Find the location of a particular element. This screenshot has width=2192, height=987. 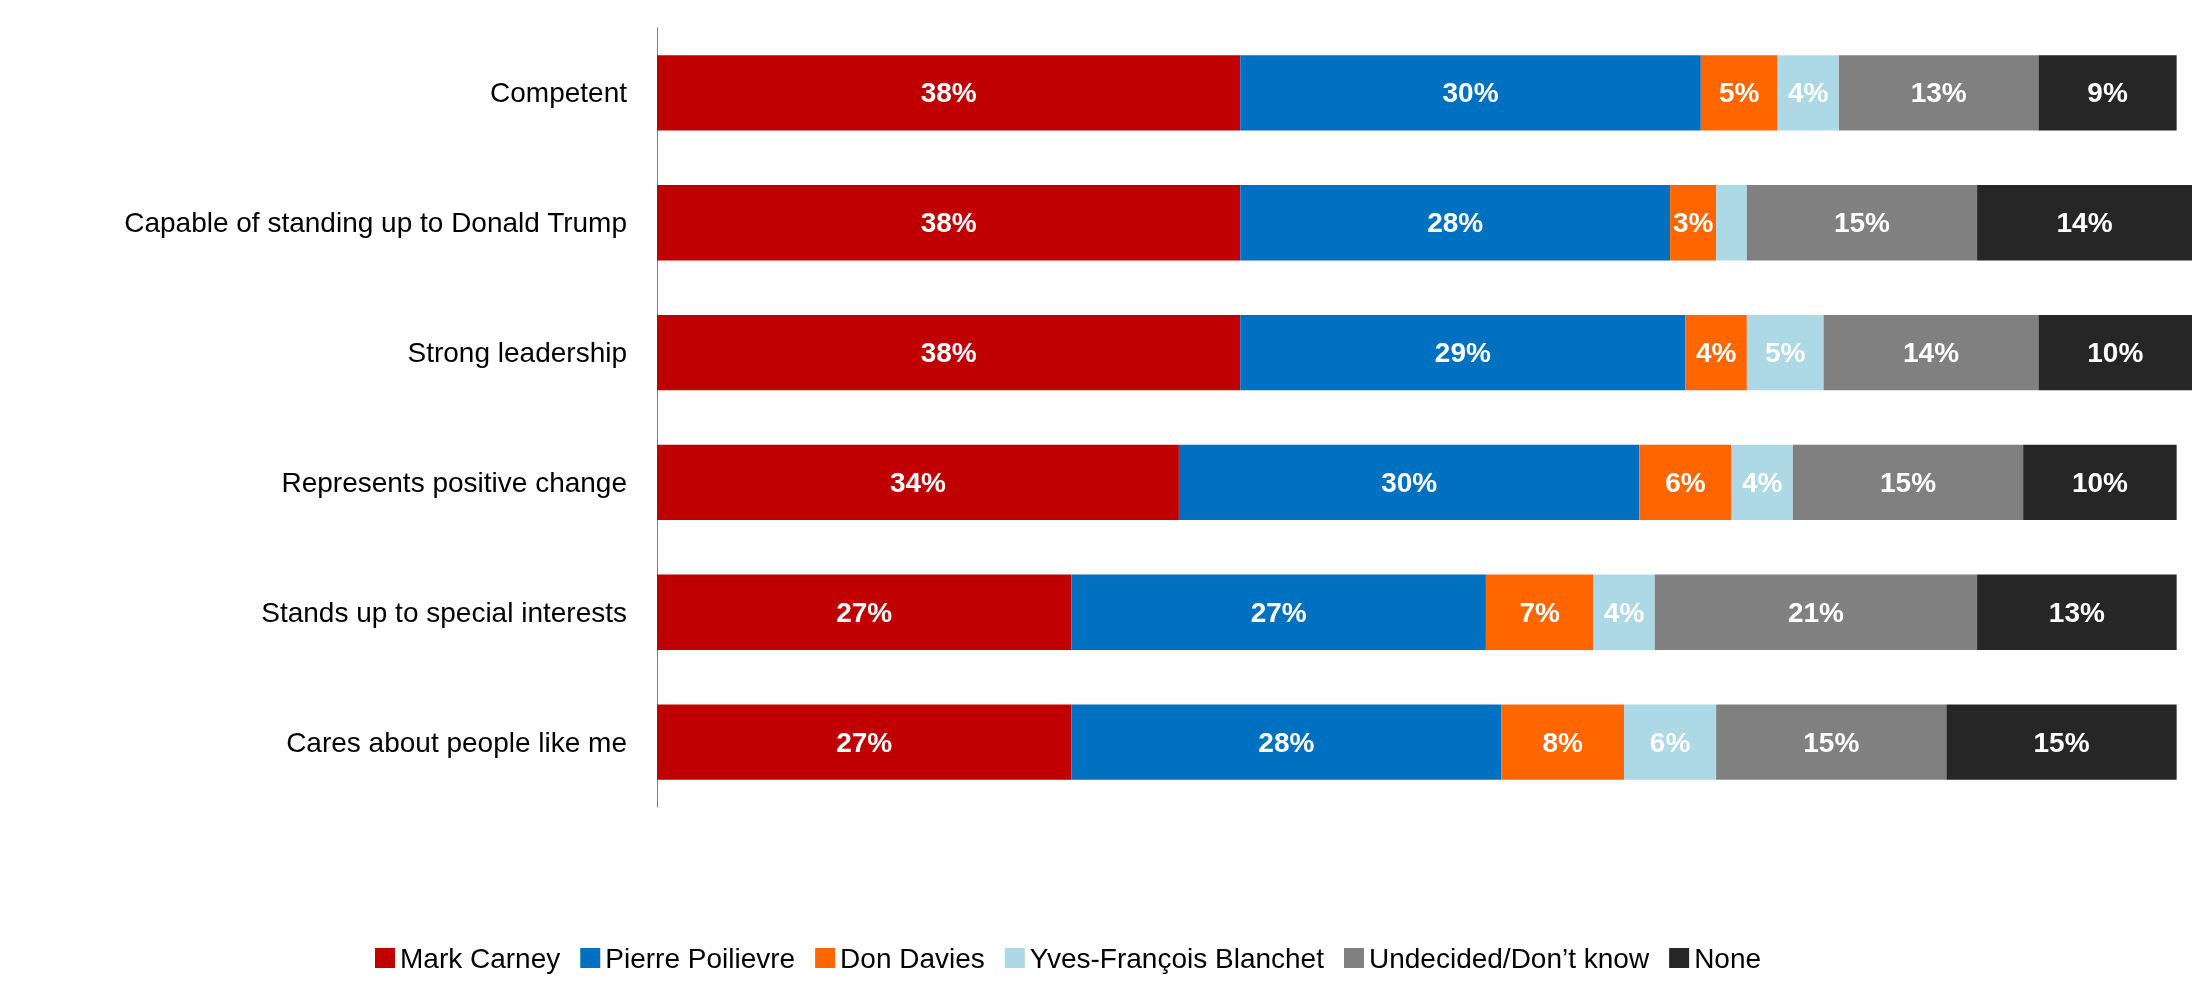

data-label: 9% is located at coordinates (2107, 93).